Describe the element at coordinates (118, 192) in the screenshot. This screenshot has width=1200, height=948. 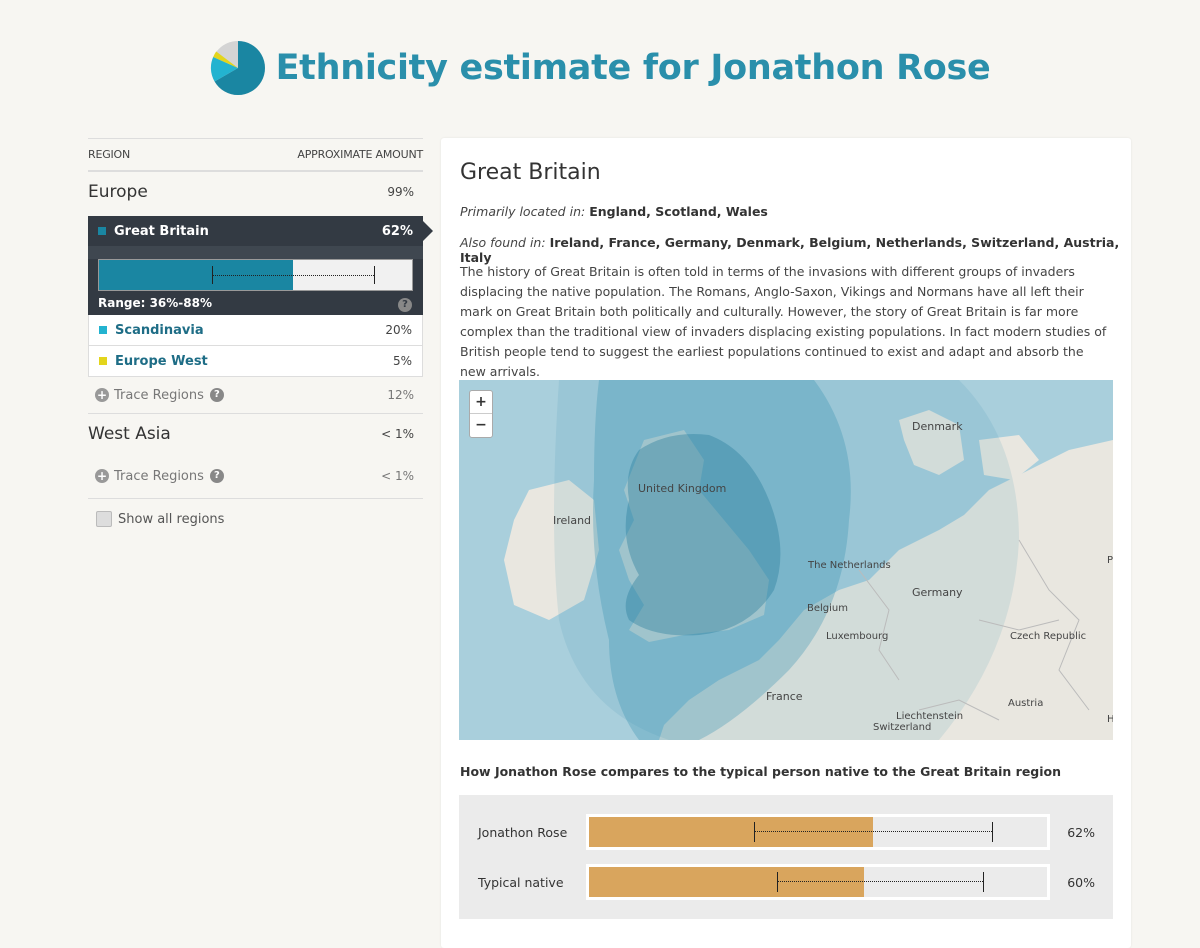
I see `group-name: Europe` at that location.